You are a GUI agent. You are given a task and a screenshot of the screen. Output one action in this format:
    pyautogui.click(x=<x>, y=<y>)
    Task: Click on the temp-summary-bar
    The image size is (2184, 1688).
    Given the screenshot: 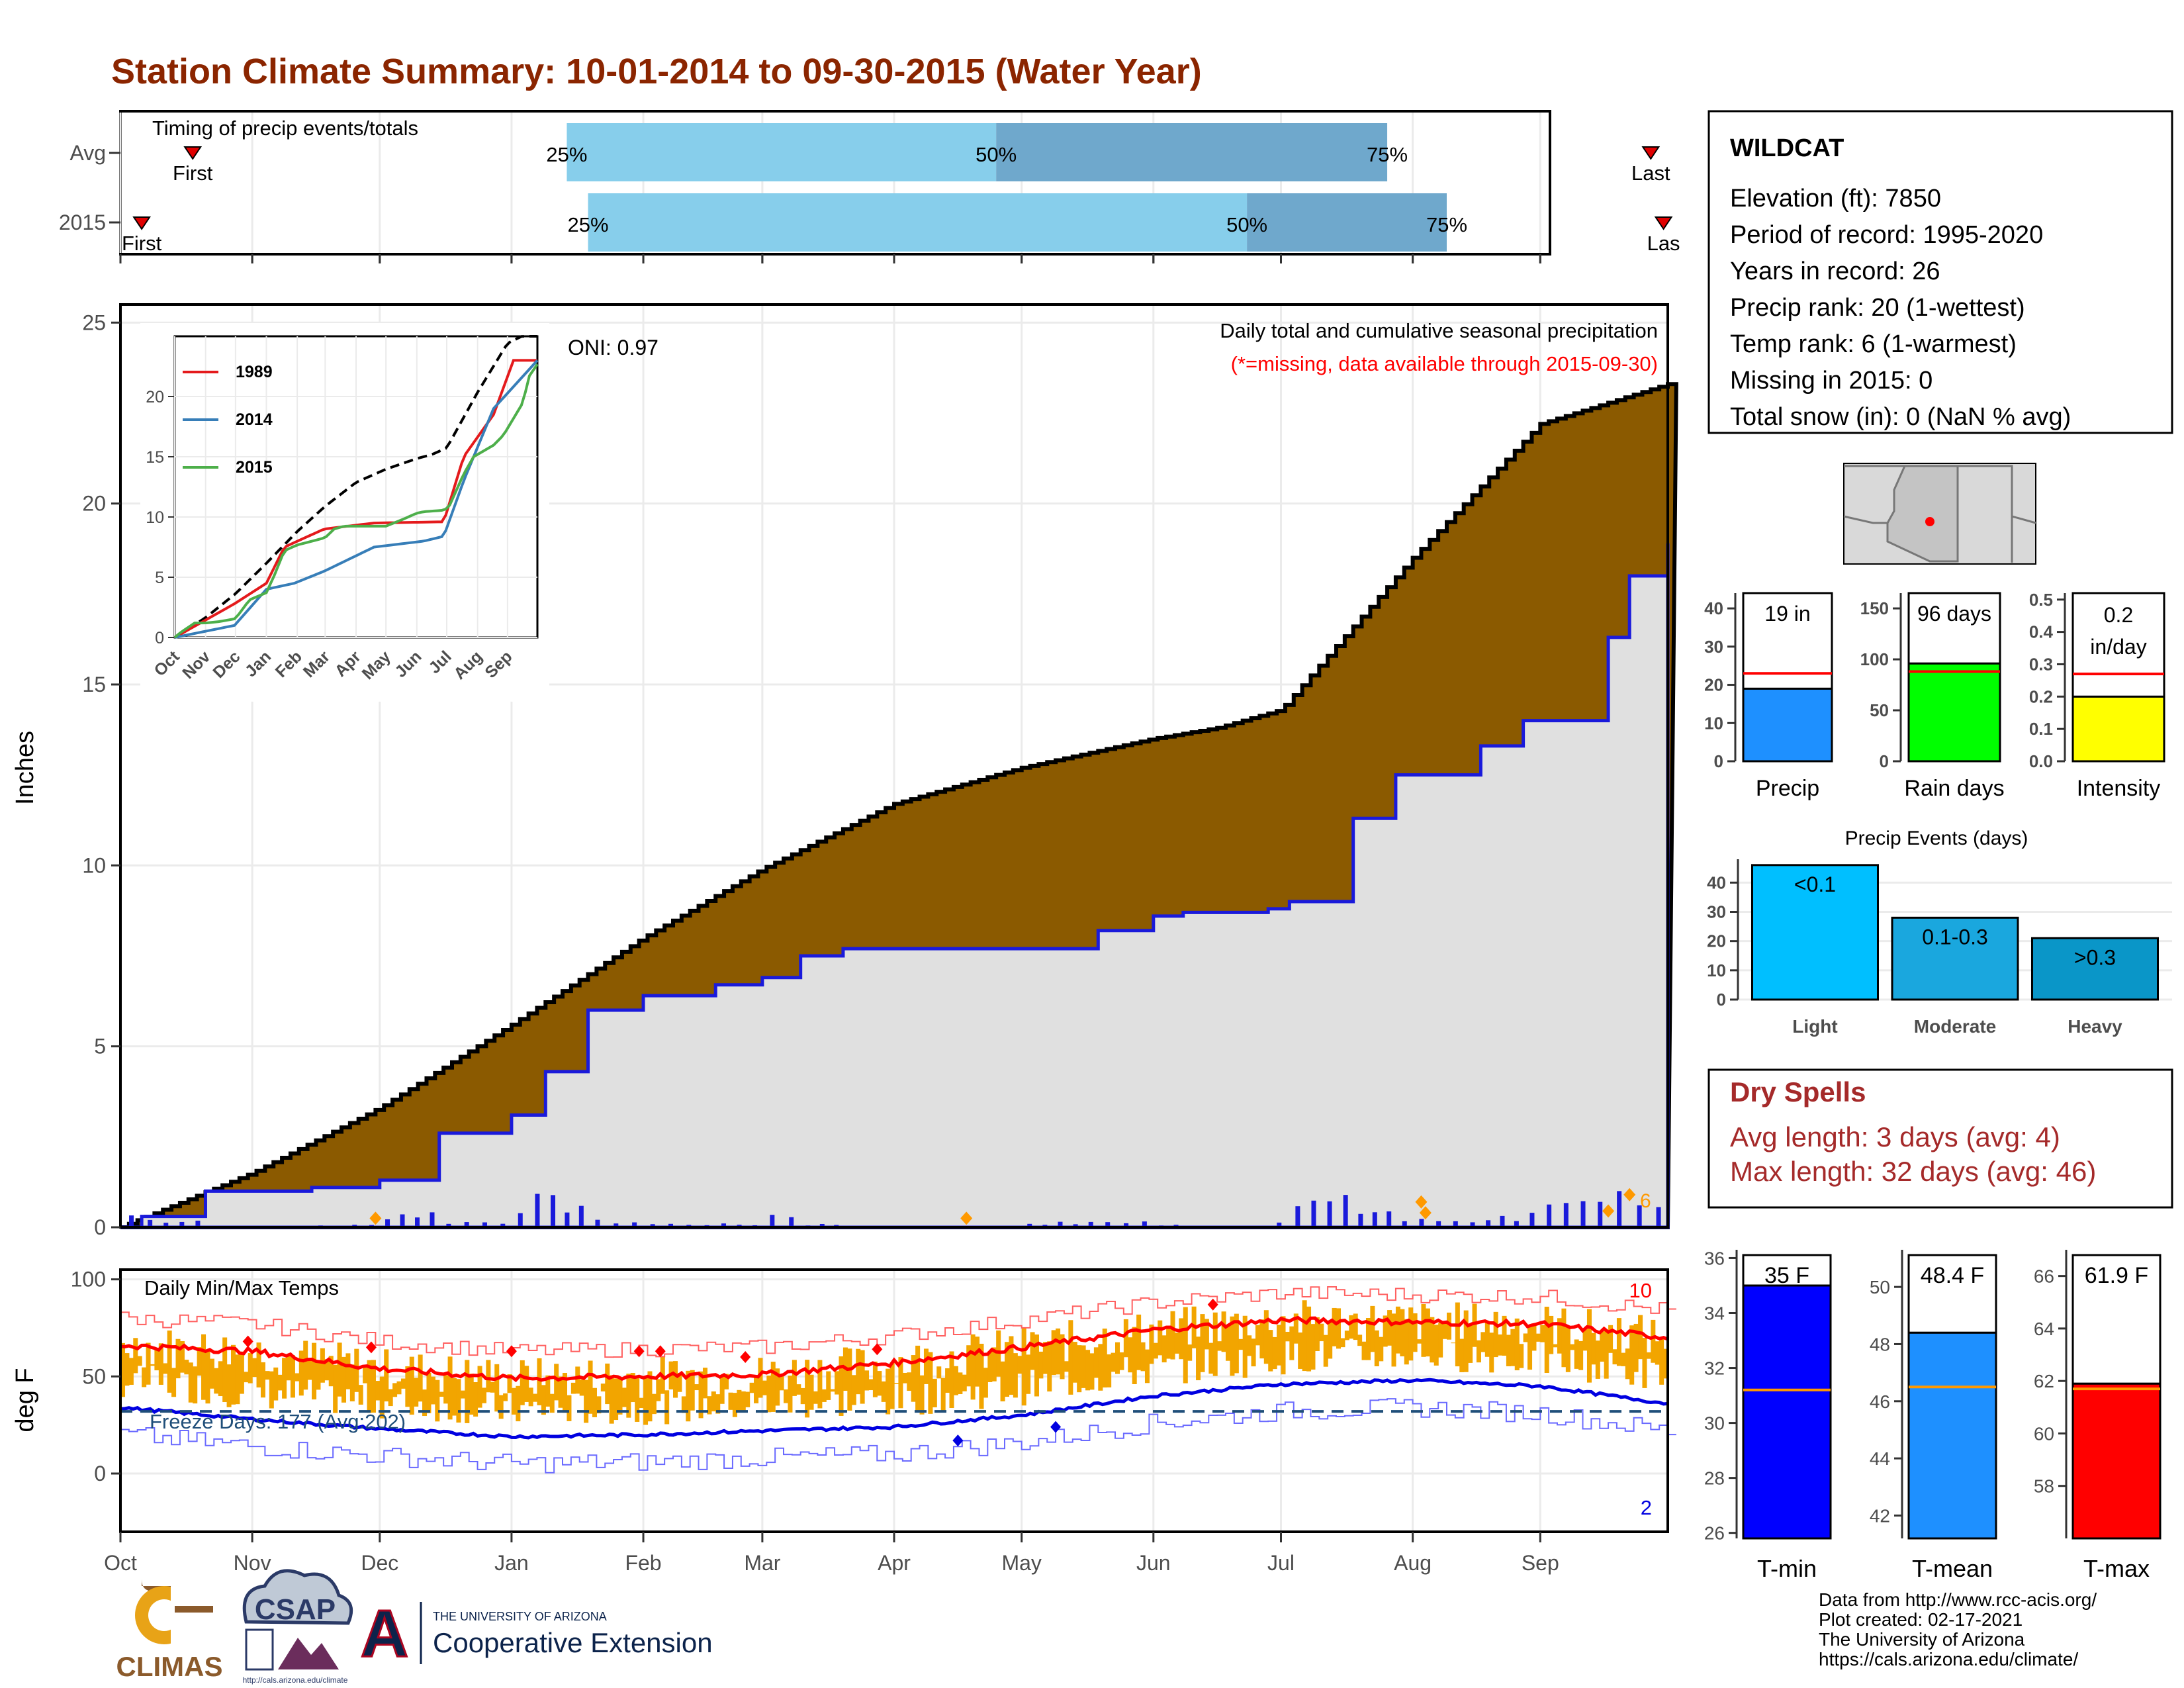 What is the action you would take?
    pyautogui.click(x=2116, y=1461)
    